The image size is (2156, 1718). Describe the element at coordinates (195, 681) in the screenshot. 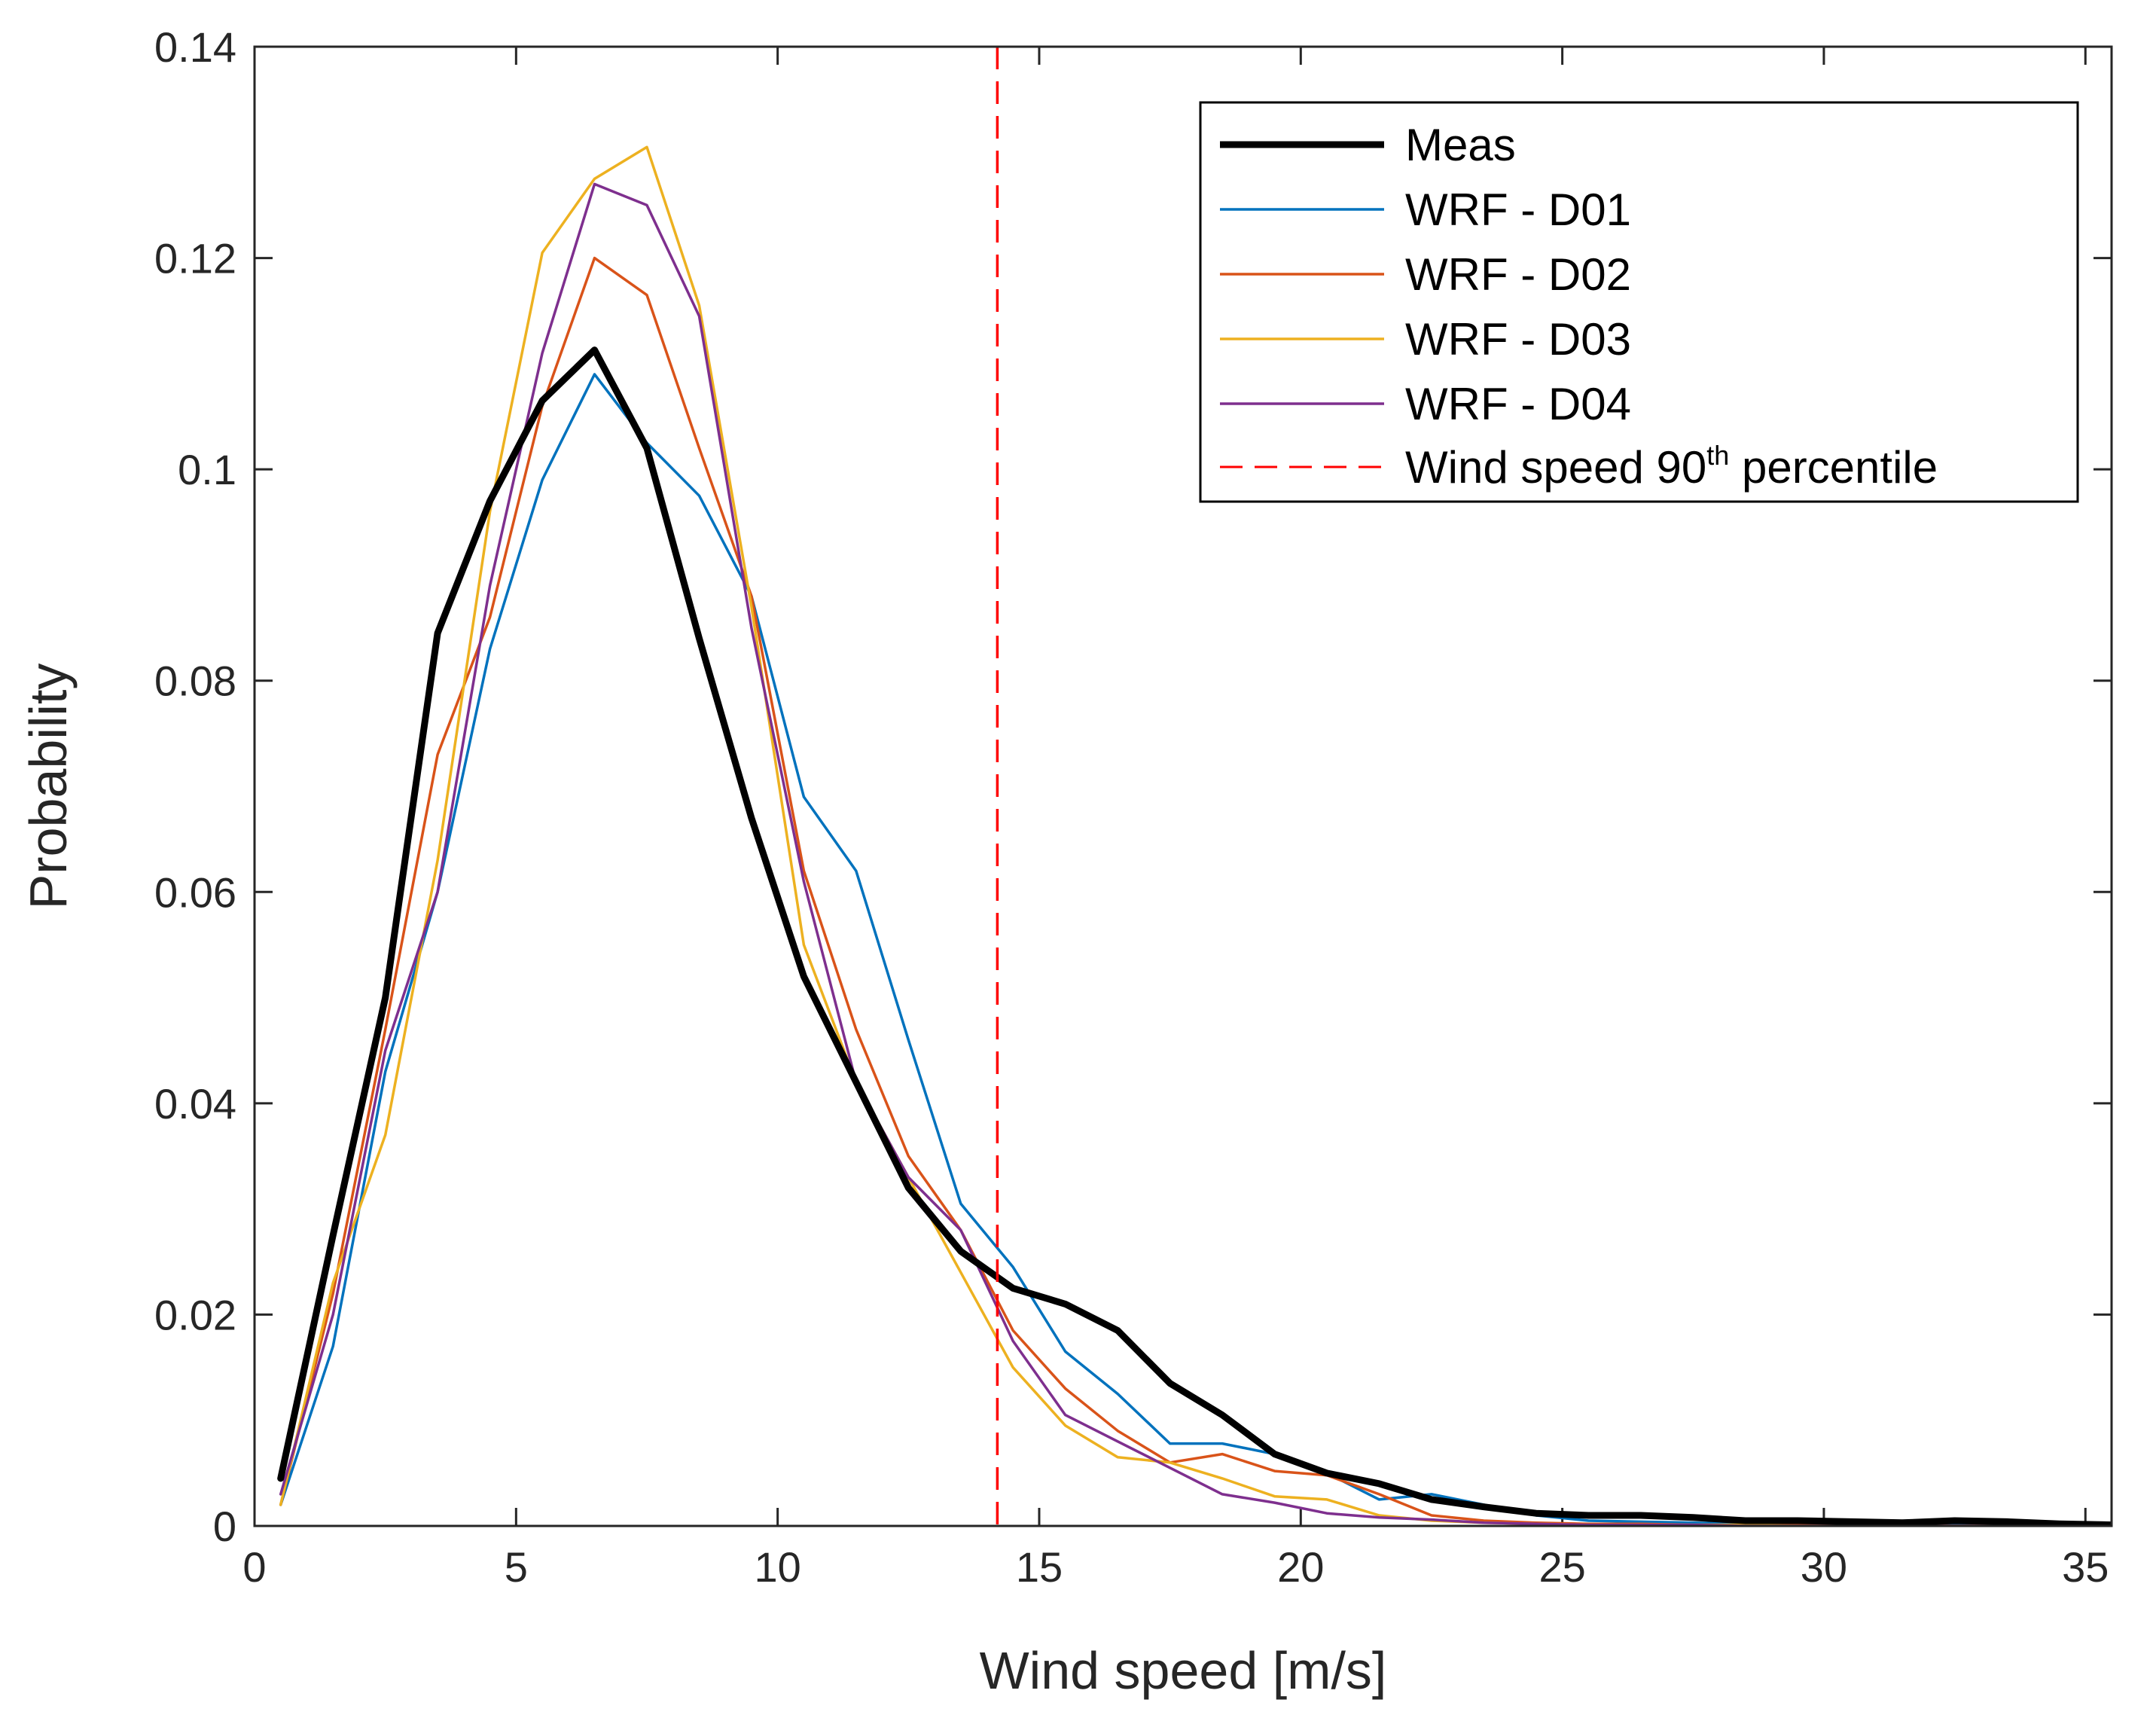

I see `y-tick-label: 0.08` at that location.